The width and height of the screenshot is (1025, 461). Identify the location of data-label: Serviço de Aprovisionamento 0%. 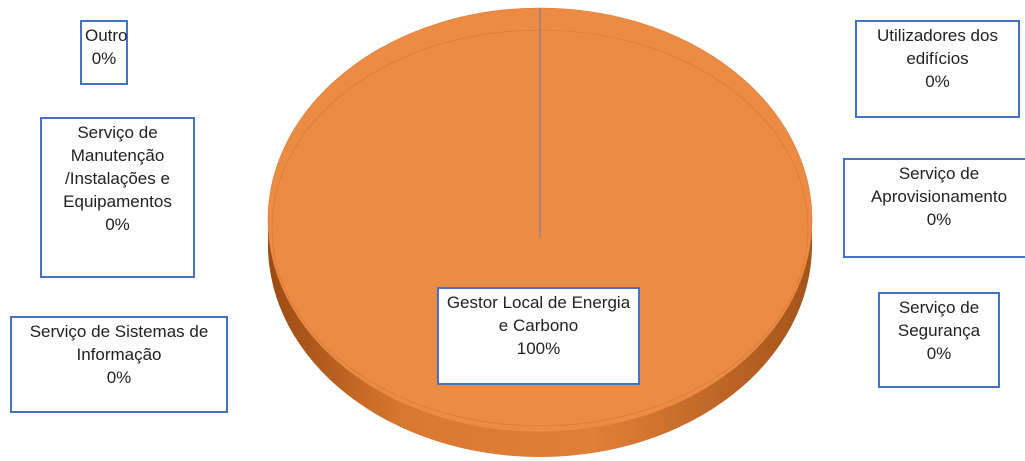
(934, 208).